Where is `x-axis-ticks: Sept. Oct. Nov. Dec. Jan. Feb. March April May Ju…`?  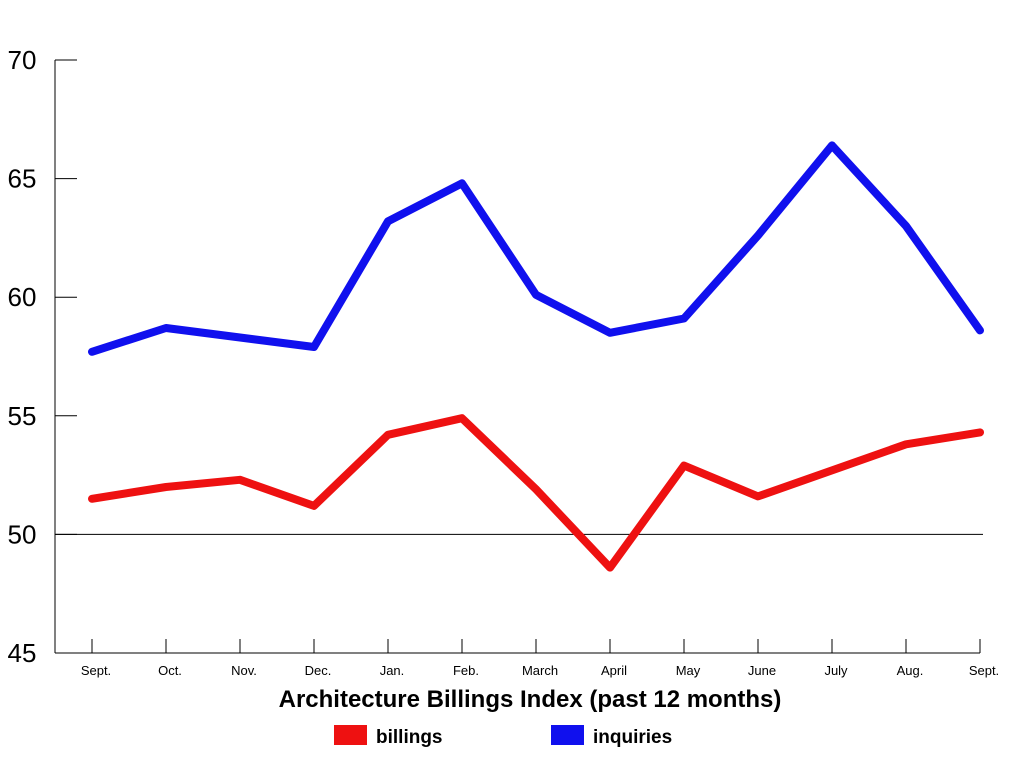 x-axis-ticks: Sept. Oct. Nov. Dec. Jan. Feb. March April May Ju… is located at coordinates (540, 658).